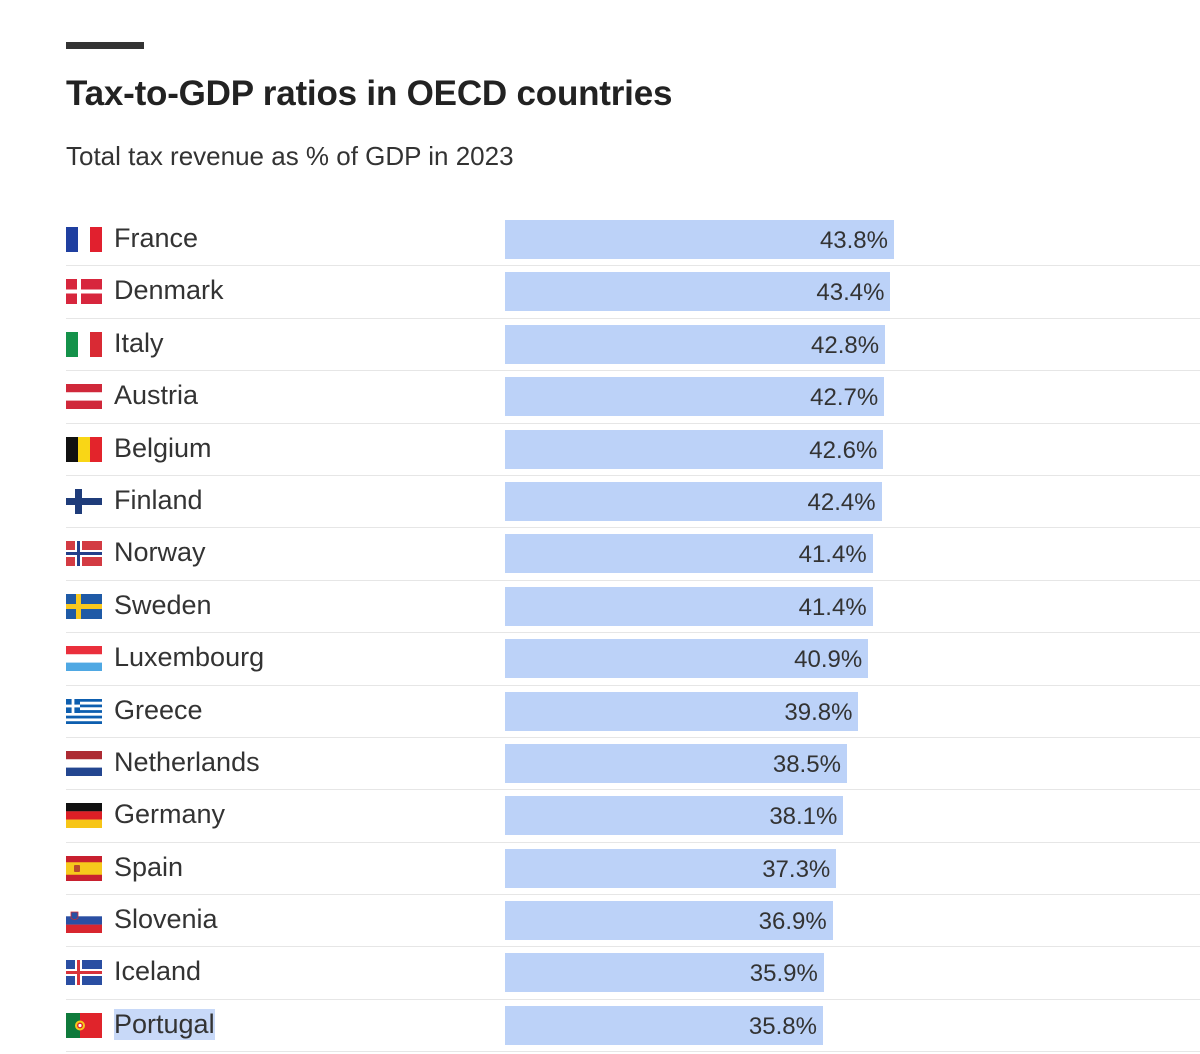 This screenshot has width=1200, height=1054. Describe the element at coordinates (699, 239) in the screenshot. I see `bar: 43.8%` at that location.